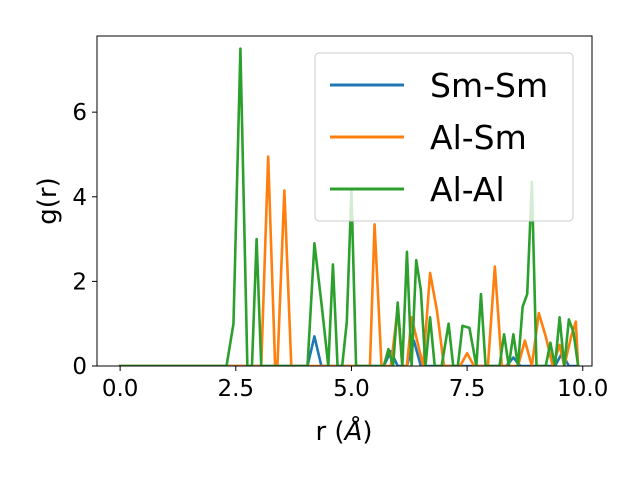 This screenshot has width=640, height=480. I want to click on x-tick-label: 7.5, so click(467, 389).